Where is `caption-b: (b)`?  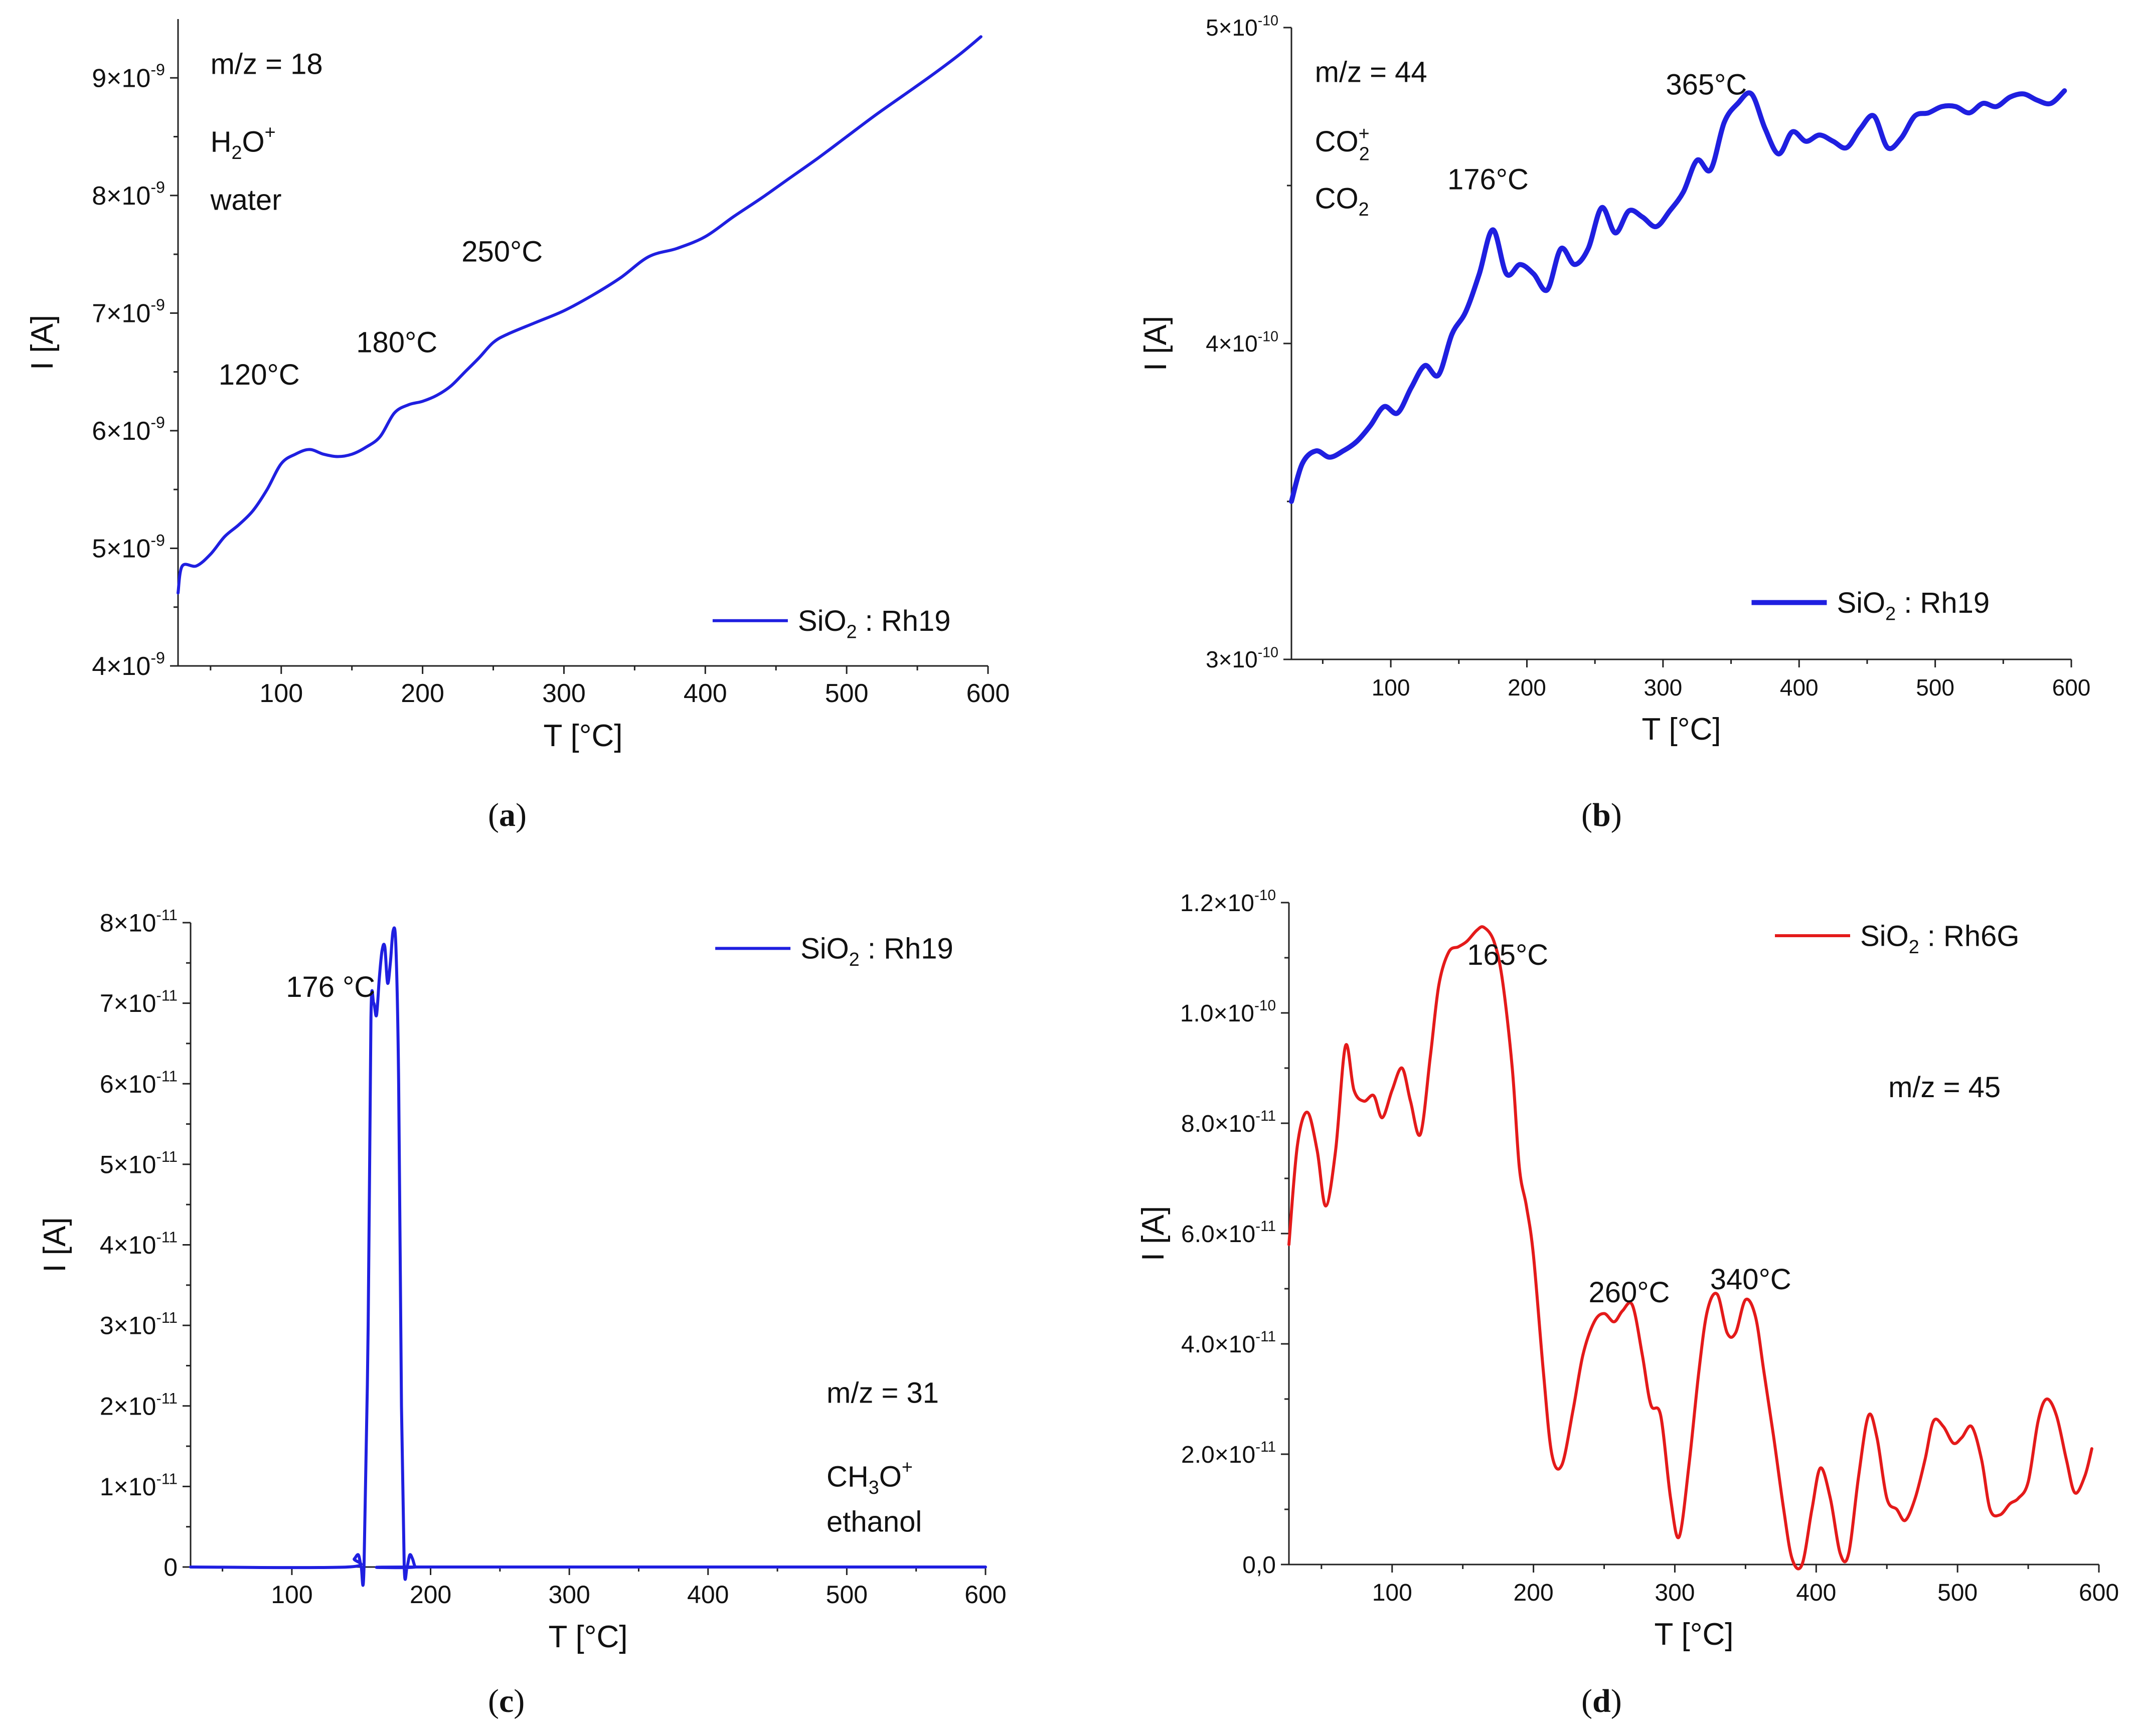 caption-b: (b) is located at coordinates (1601, 815).